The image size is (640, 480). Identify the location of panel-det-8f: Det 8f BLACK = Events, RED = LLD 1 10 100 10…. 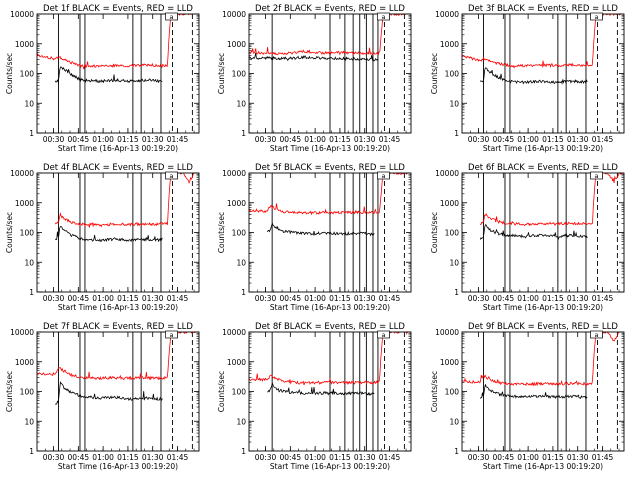
(314, 396).